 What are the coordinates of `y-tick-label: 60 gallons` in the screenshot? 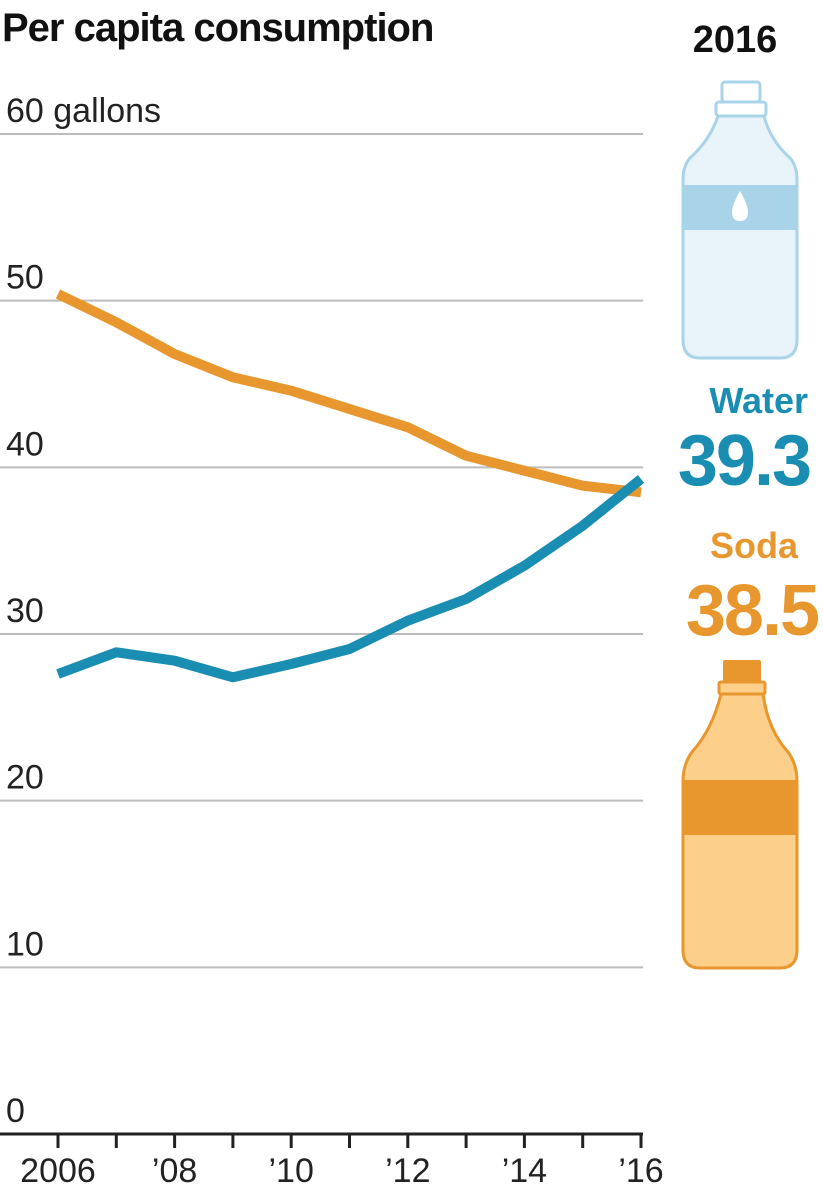 It's located at (83, 111).